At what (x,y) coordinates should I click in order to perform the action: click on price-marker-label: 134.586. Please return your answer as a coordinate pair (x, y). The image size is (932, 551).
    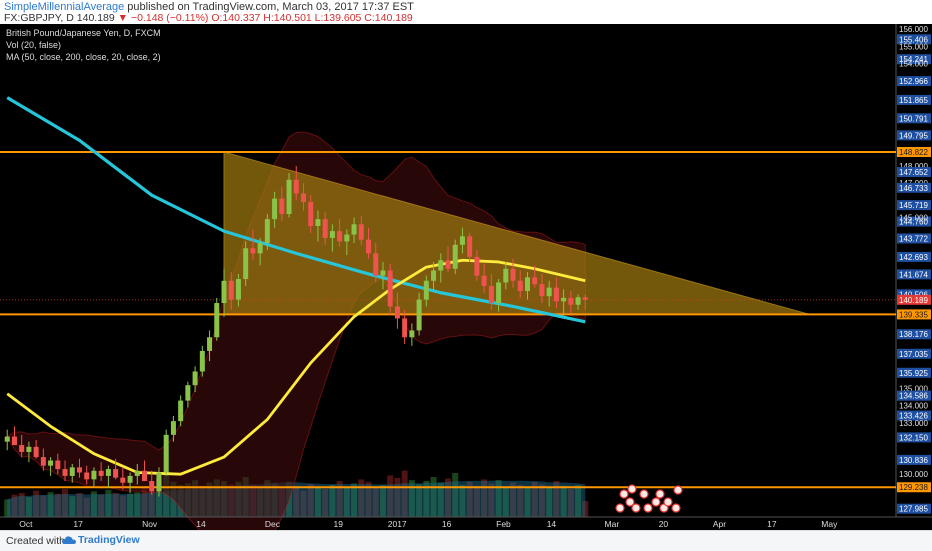
    Looking at the image, I should click on (913, 396).